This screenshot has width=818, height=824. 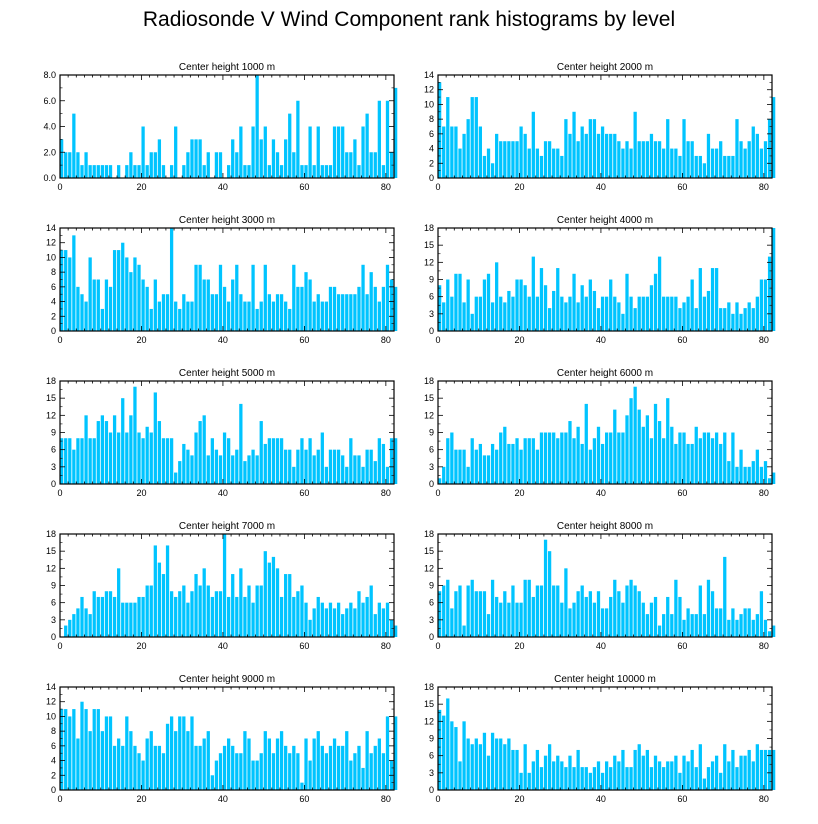 What do you see at coordinates (431, 586) in the screenshot?
I see `y-tick-label: 9` at bounding box center [431, 586].